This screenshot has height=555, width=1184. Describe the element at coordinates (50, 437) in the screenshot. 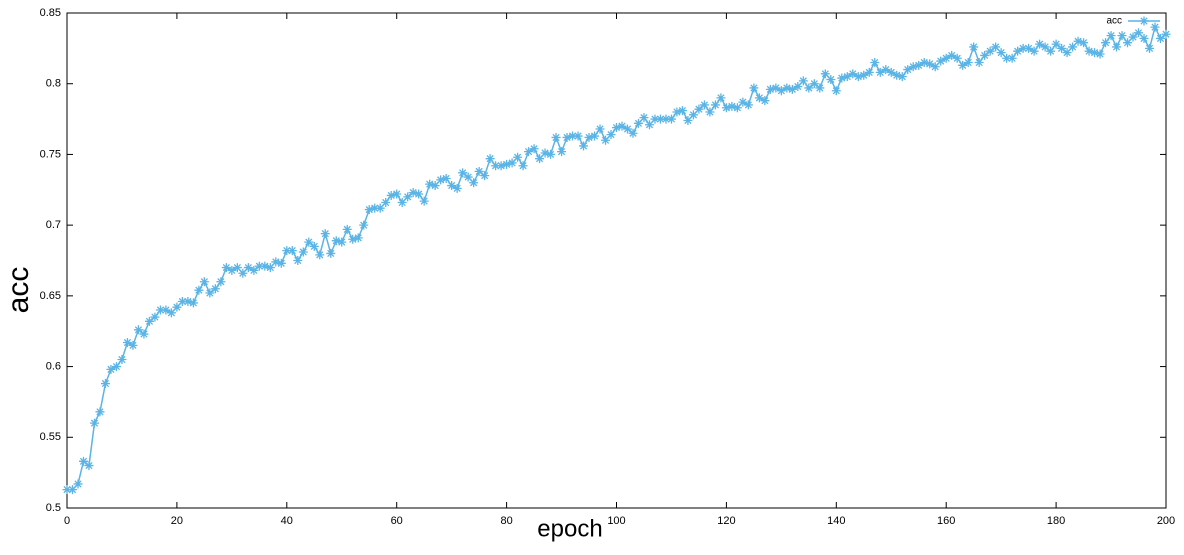

I see `y-tick-label: 0.55` at that location.